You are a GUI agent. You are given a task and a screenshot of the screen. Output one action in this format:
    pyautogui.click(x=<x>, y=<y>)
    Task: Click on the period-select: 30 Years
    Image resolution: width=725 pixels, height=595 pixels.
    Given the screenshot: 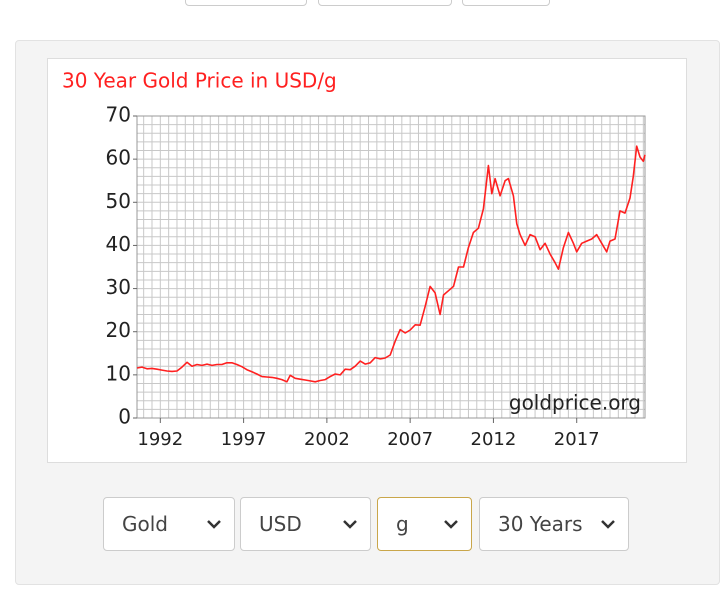 What is the action you would take?
    pyautogui.click(x=554, y=524)
    